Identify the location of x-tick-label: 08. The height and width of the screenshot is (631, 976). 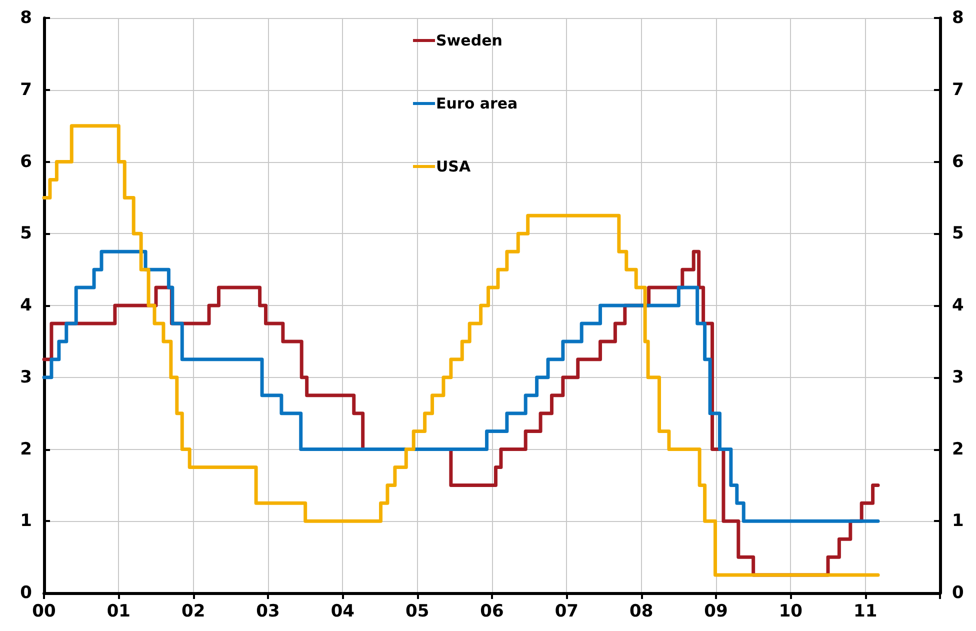
(641, 612).